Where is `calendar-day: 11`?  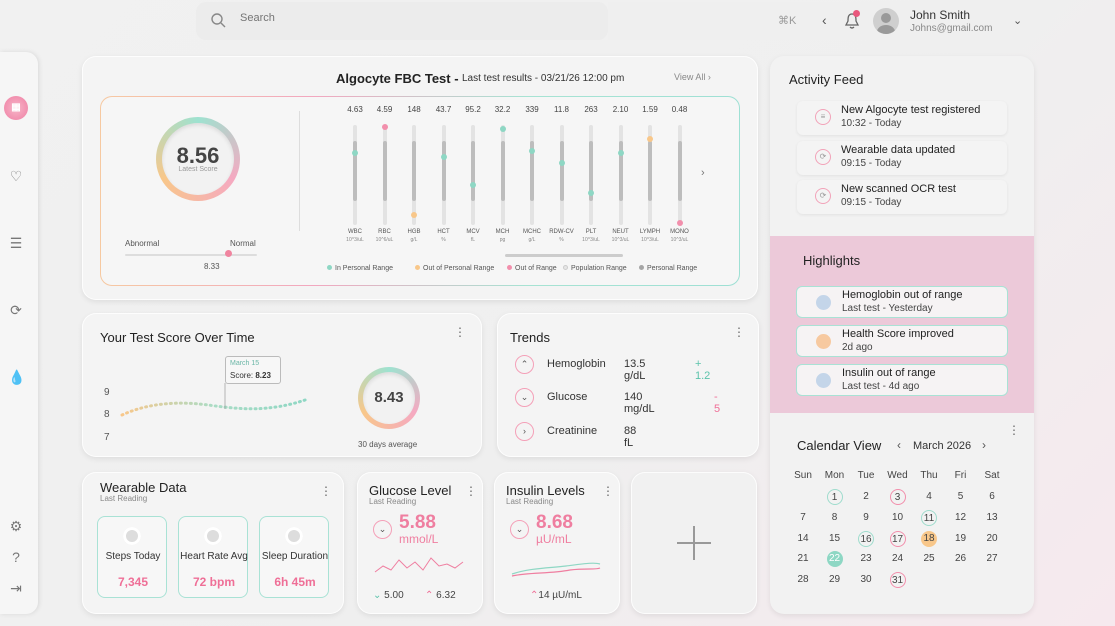 calendar-day: 11 is located at coordinates (929, 517).